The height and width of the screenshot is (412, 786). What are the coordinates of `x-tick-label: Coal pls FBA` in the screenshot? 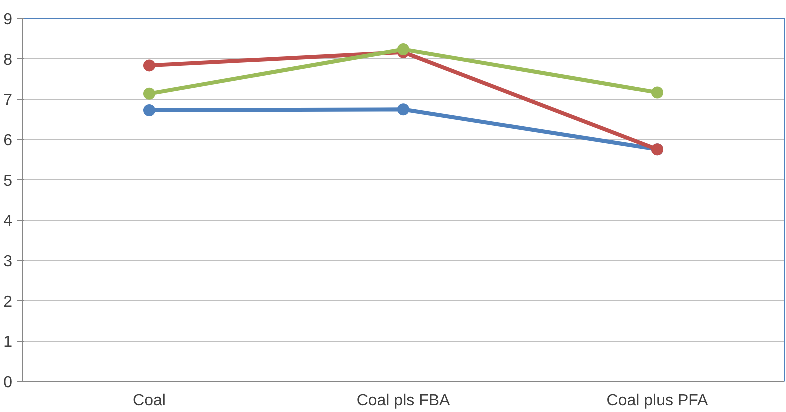 It's located at (403, 401).